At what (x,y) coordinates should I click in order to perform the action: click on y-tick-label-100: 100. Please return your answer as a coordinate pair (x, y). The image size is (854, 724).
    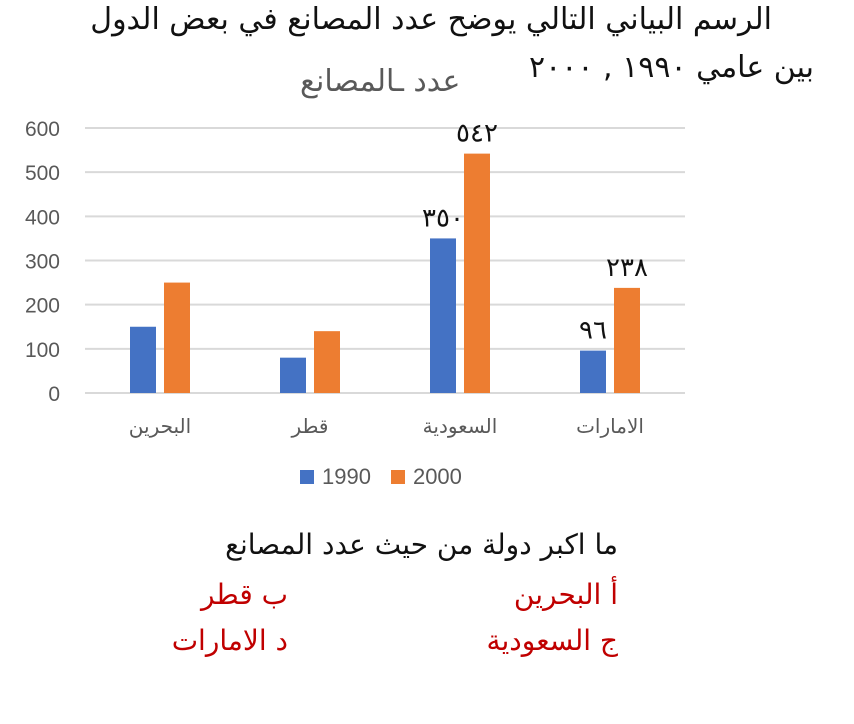
    Looking at the image, I should click on (42, 350).